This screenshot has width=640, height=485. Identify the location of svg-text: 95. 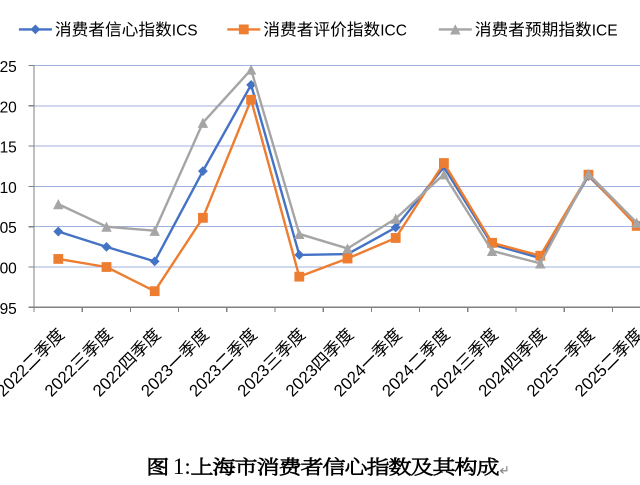
(8, 309).